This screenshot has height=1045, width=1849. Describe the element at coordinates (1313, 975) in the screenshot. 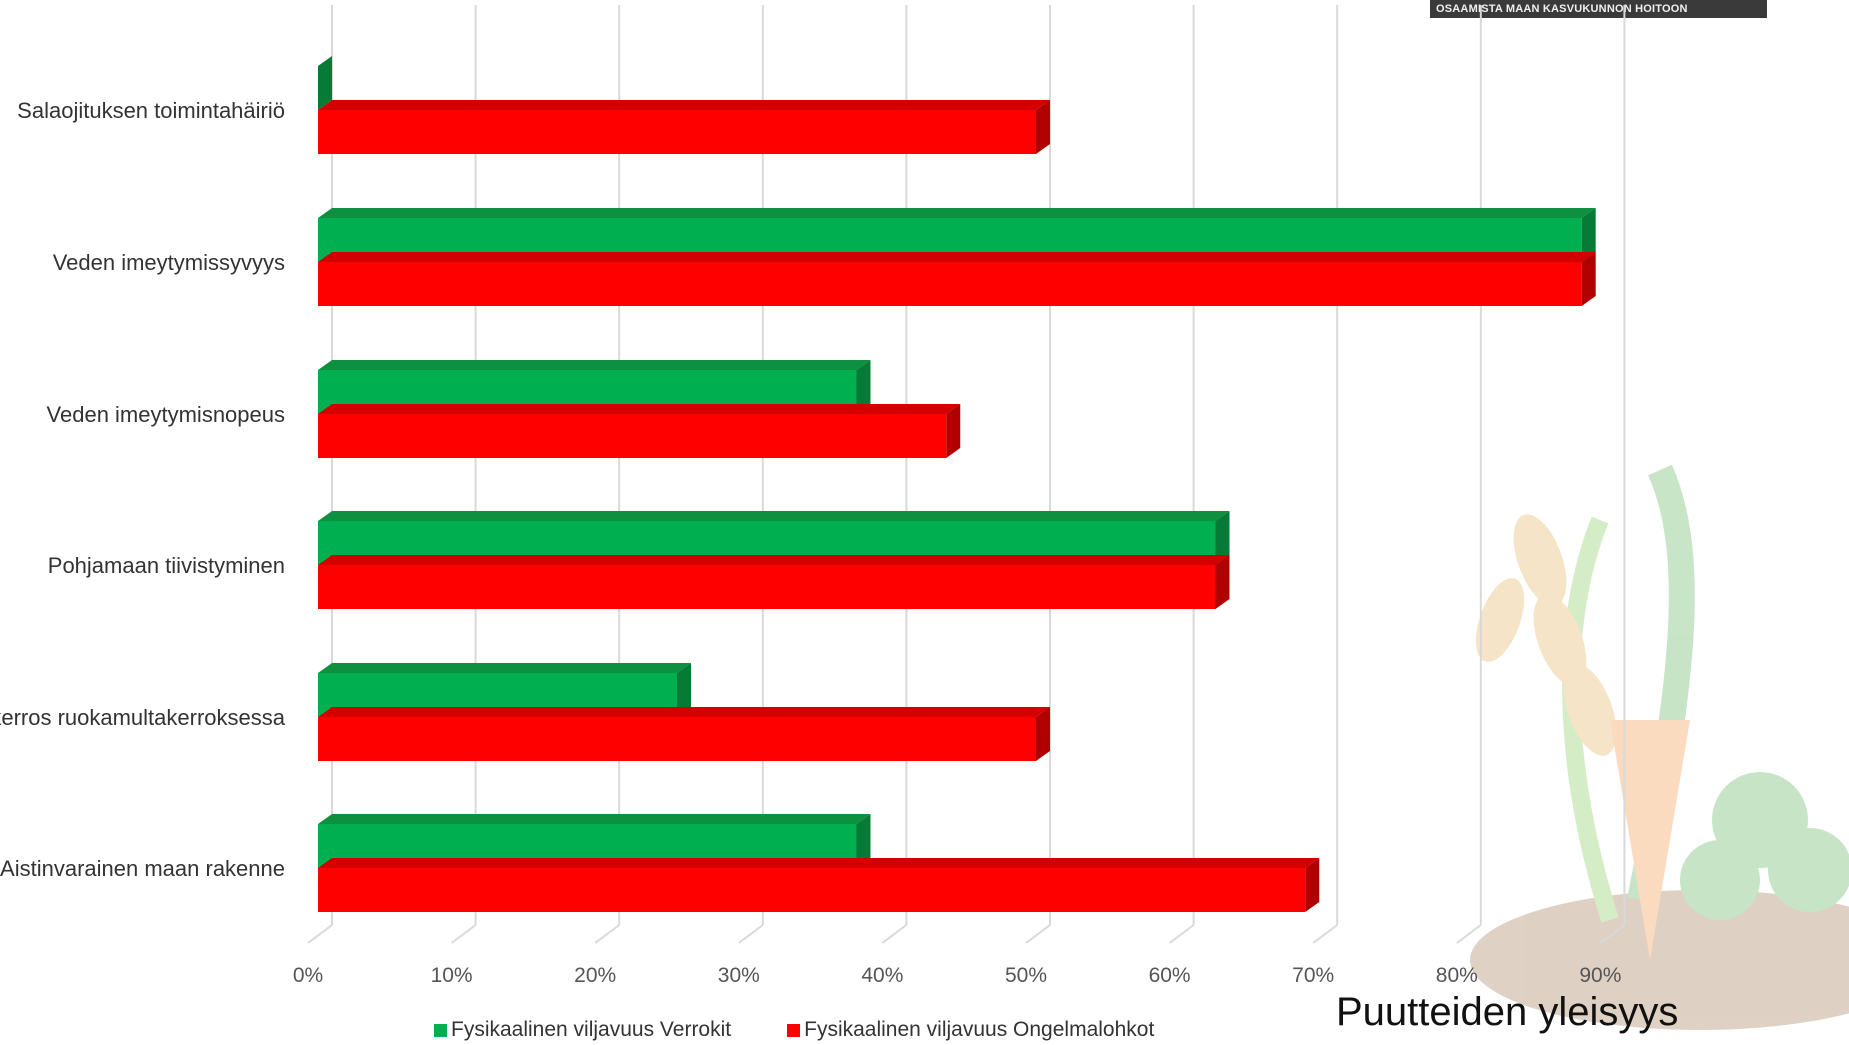

I see `x-tick-label: 70%` at that location.